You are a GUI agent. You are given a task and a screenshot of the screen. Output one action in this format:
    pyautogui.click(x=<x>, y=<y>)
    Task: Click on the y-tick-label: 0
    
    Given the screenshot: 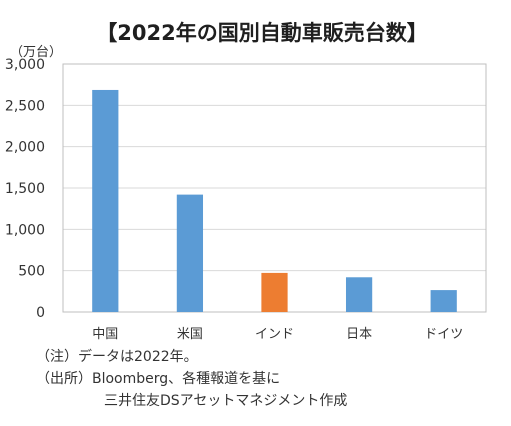 What is the action you would take?
    pyautogui.click(x=40, y=313)
    